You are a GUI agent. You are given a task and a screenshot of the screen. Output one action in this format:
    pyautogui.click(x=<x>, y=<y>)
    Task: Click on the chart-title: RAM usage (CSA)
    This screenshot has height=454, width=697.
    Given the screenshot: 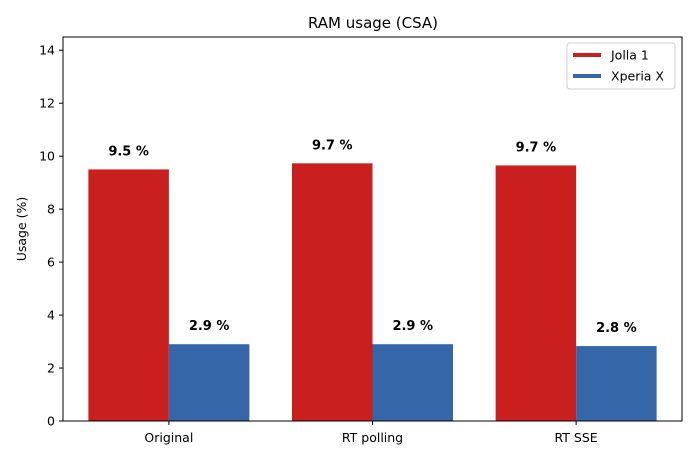 What is the action you would take?
    pyautogui.click(x=373, y=23)
    